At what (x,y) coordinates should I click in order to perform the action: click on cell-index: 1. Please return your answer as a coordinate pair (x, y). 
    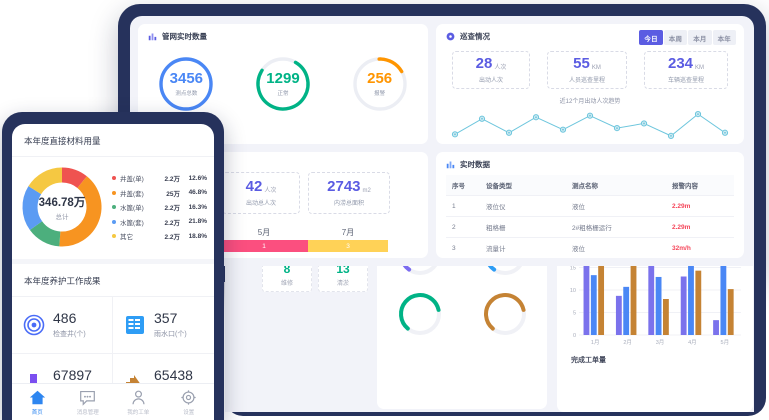
    Looking at the image, I should click on (463, 206).